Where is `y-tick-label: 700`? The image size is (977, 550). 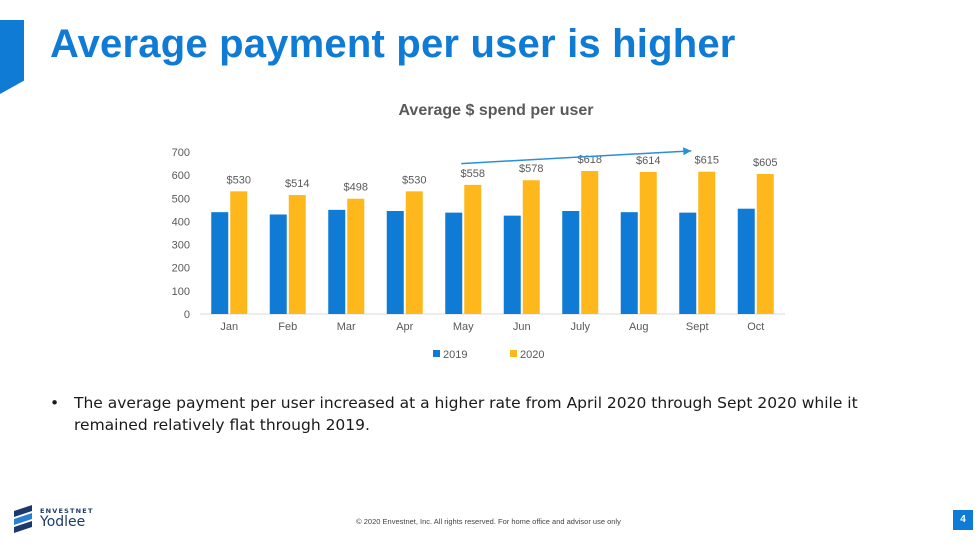
y-tick-label: 700 is located at coordinates (181, 153).